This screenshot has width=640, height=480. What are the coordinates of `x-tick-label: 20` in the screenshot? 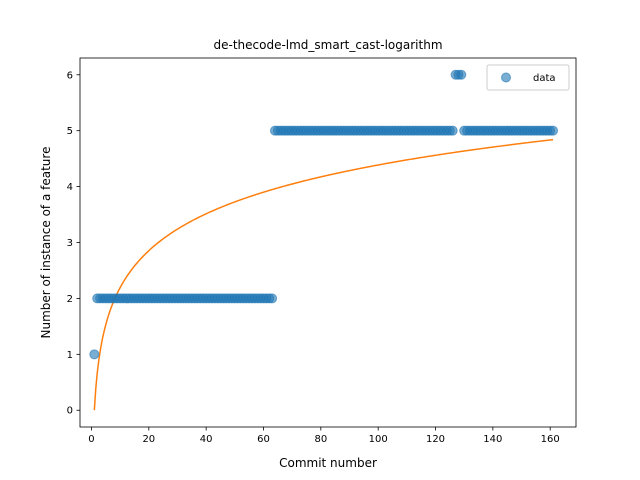 It's located at (148, 439).